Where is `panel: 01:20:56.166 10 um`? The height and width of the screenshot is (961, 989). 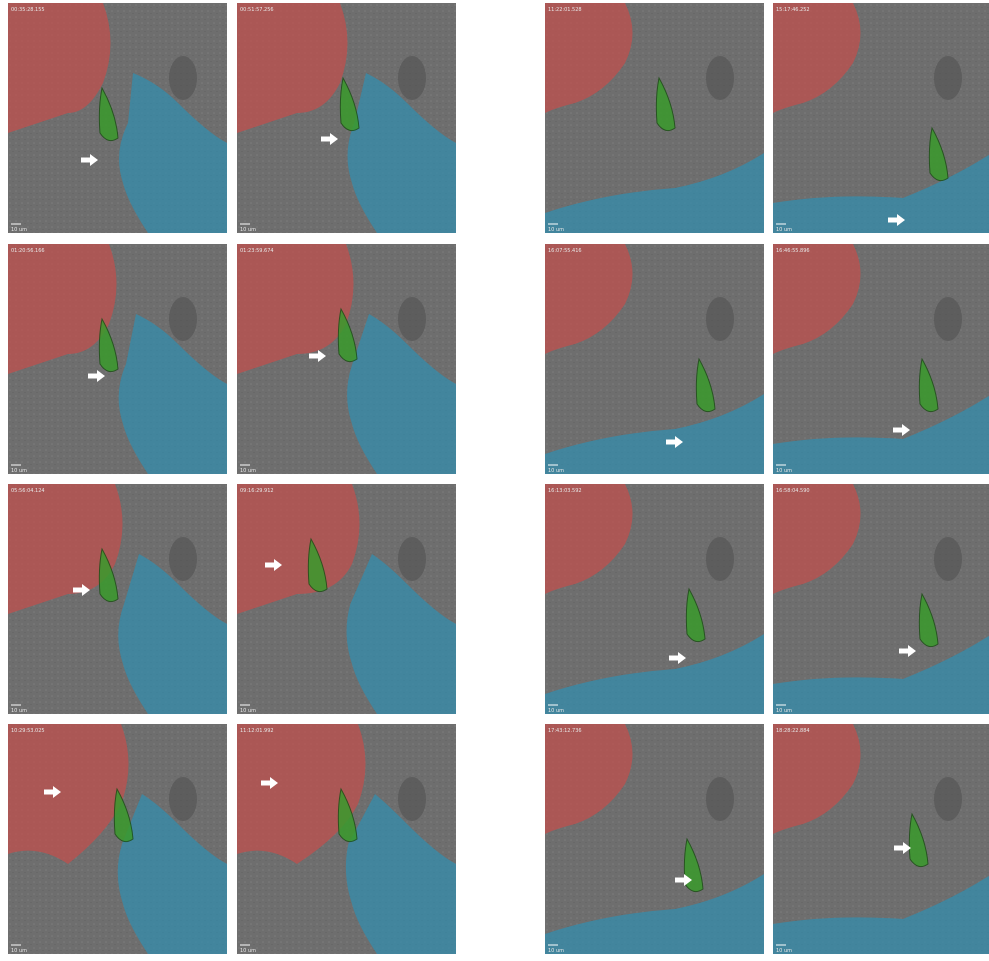
panel: 01:20:56.166 10 um is located at coordinates (117, 359).